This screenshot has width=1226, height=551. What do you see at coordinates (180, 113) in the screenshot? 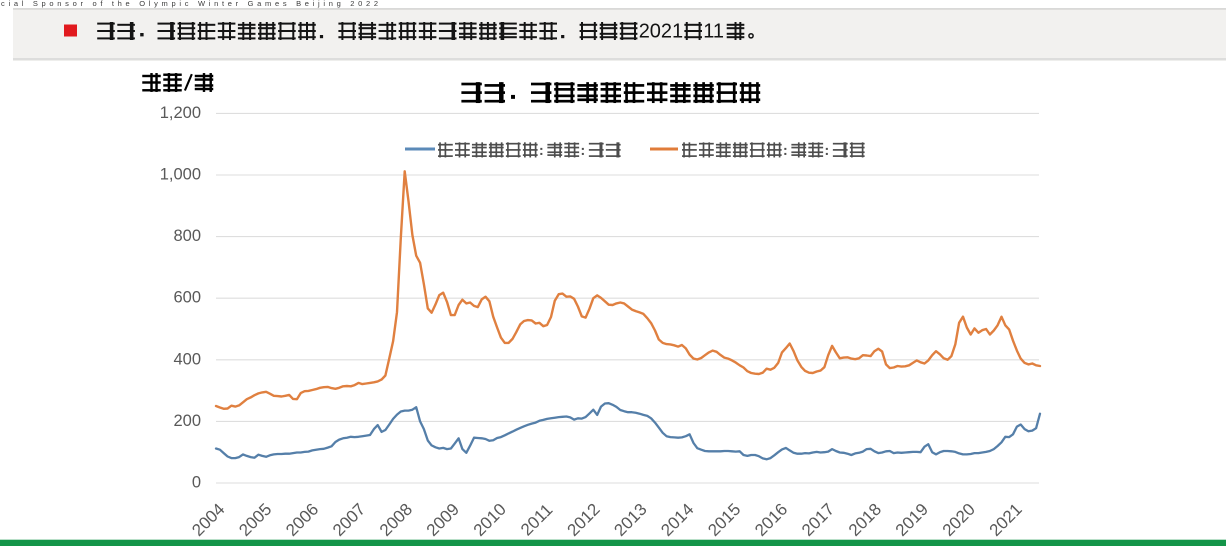
I see `svg-text: 1,200` at bounding box center [180, 113].